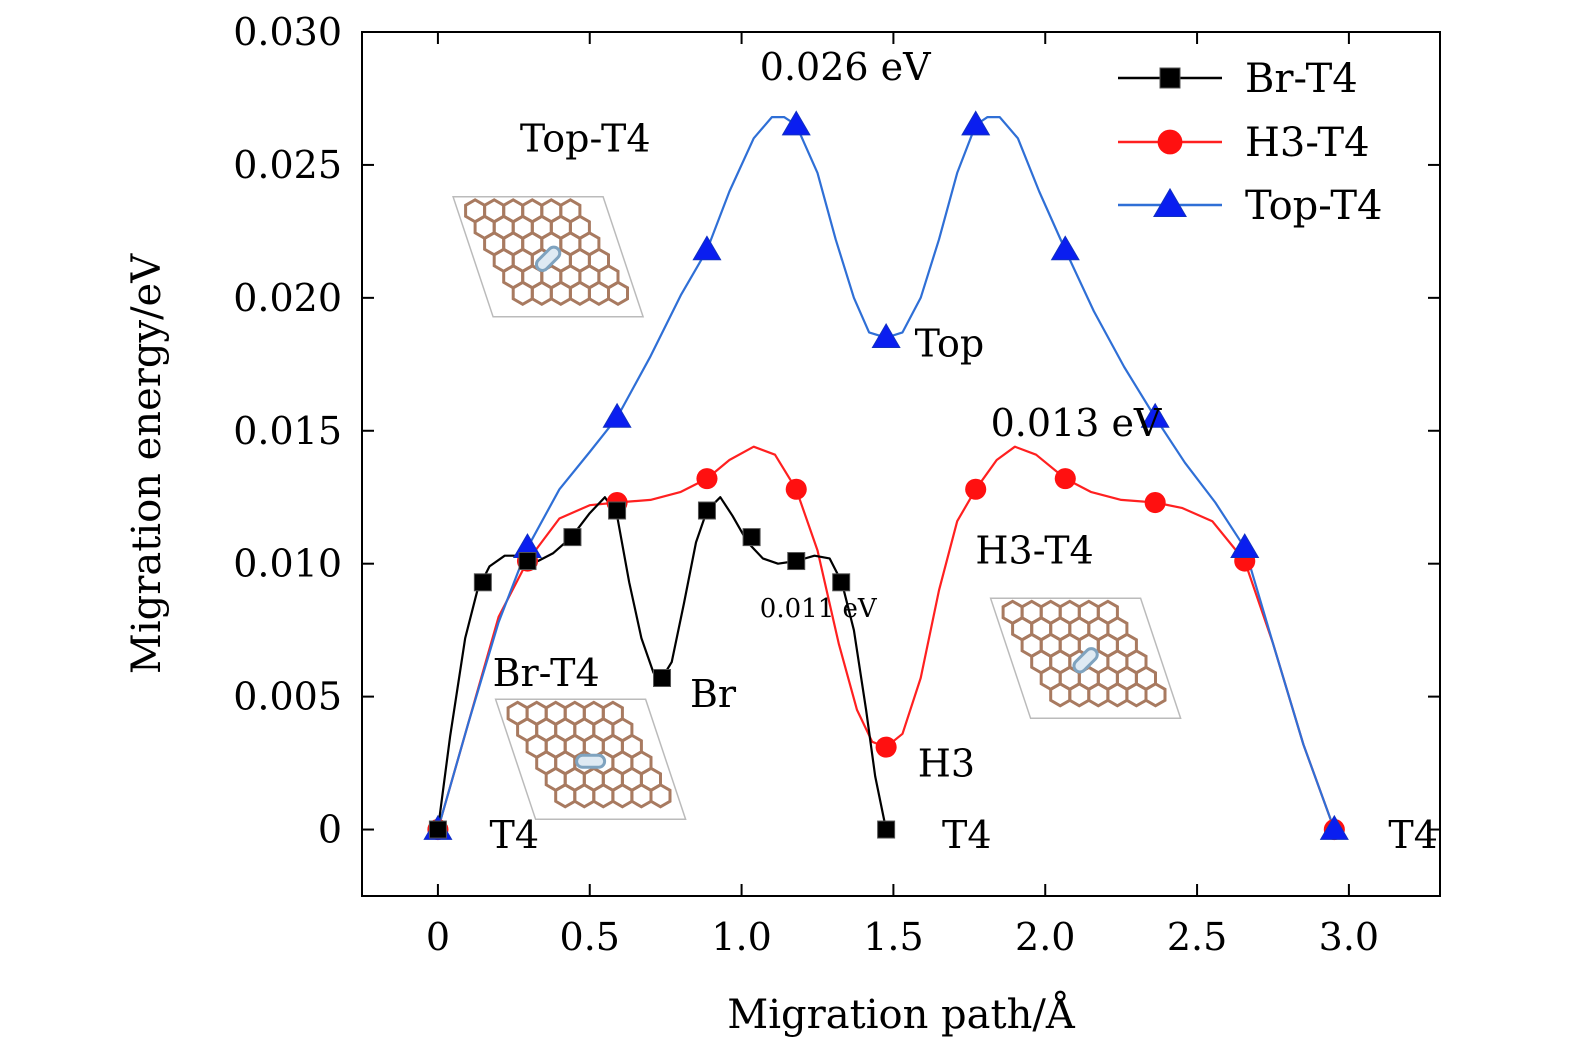 The height and width of the screenshot is (1053, 1575). What do you see at coordinates (1170, 142) in the screenshot?
I see `legend-marker-h3-t4` at bounding box center [1170, 142].